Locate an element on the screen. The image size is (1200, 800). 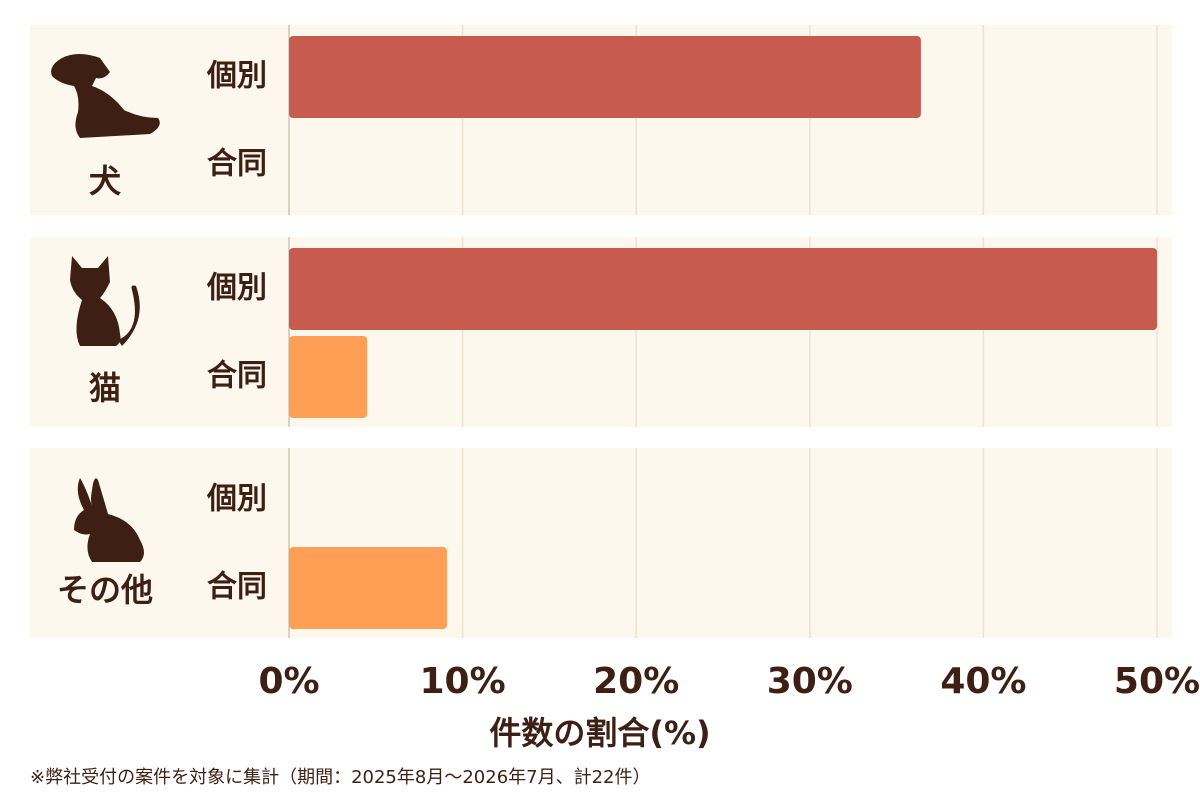
x-tick-label: 30% is located at coordinates (810, 681).